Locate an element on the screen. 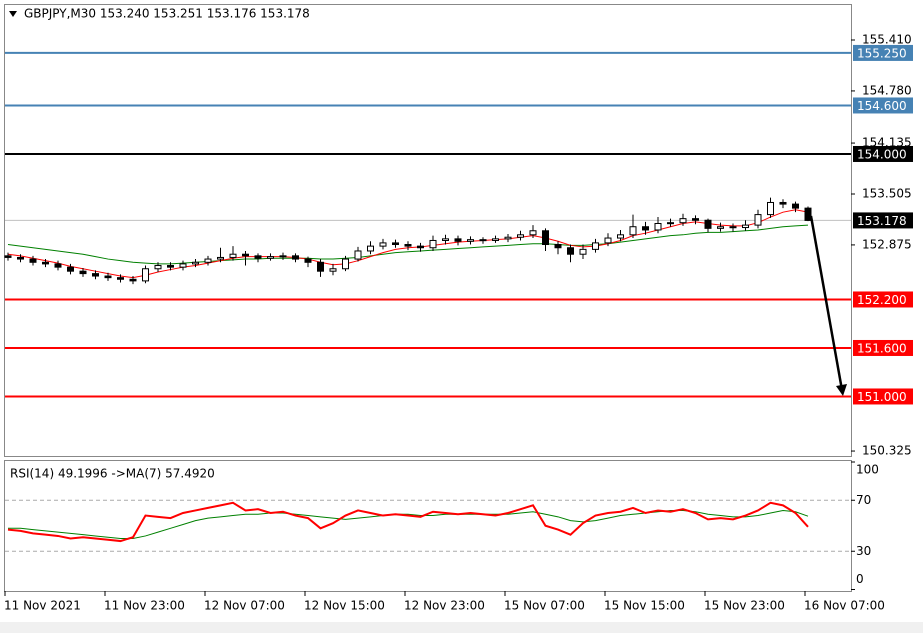 The width and height of the screenshot is (923, 633). moving-average is located at coordinates (408, 244).